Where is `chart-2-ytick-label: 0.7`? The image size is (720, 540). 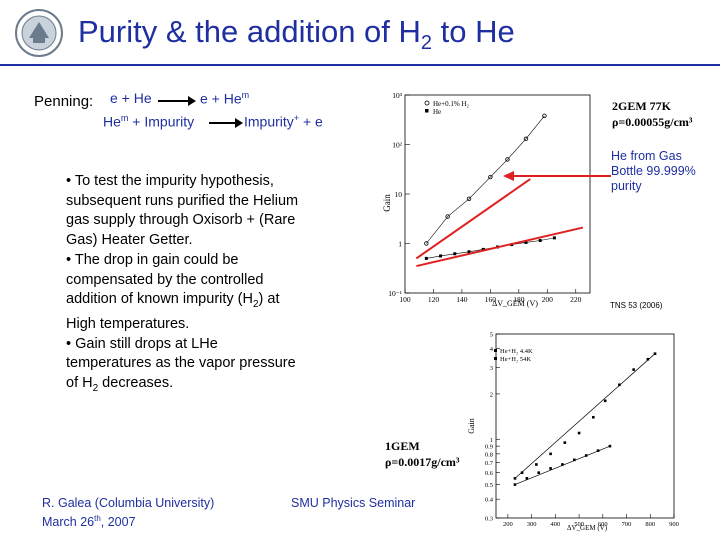
chart-2-ytick-label: 0.7 is located at coordinates (489, 463).